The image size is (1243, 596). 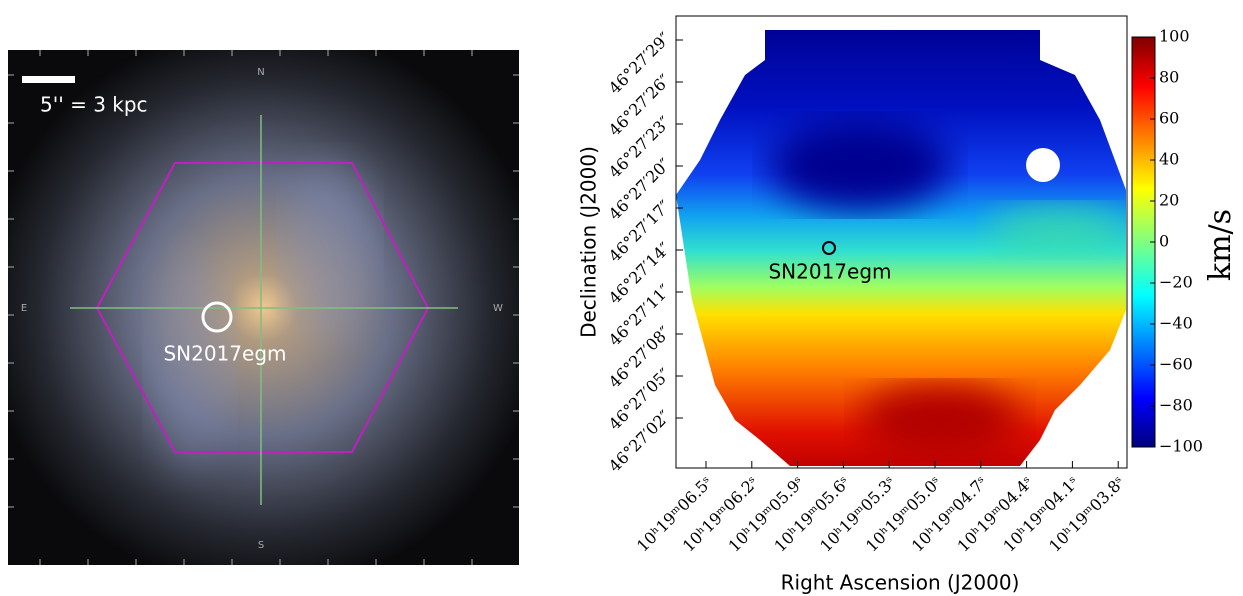 What do you see at coordinates (1176, 282) in the screenshot?
I see `colorbar-tick-label: −20` at bounding box center [1176, 282].